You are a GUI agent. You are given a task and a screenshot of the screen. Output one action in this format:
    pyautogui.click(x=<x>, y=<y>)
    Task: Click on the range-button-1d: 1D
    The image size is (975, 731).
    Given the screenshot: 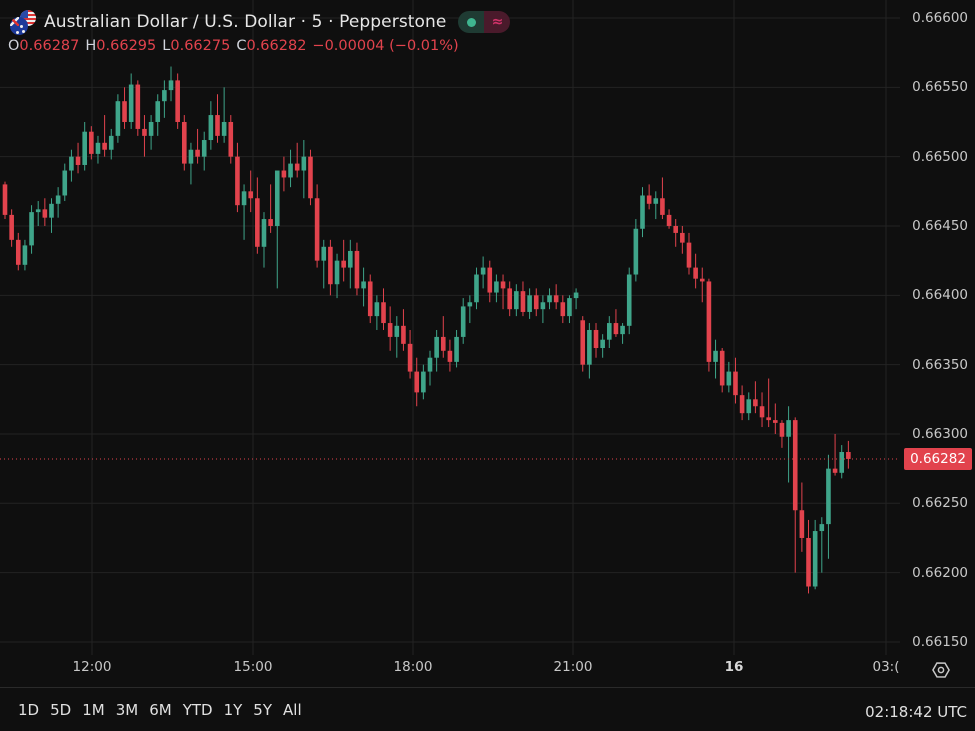 What is the action you would take?
    pyautogui.click(x=29, y=709)
    